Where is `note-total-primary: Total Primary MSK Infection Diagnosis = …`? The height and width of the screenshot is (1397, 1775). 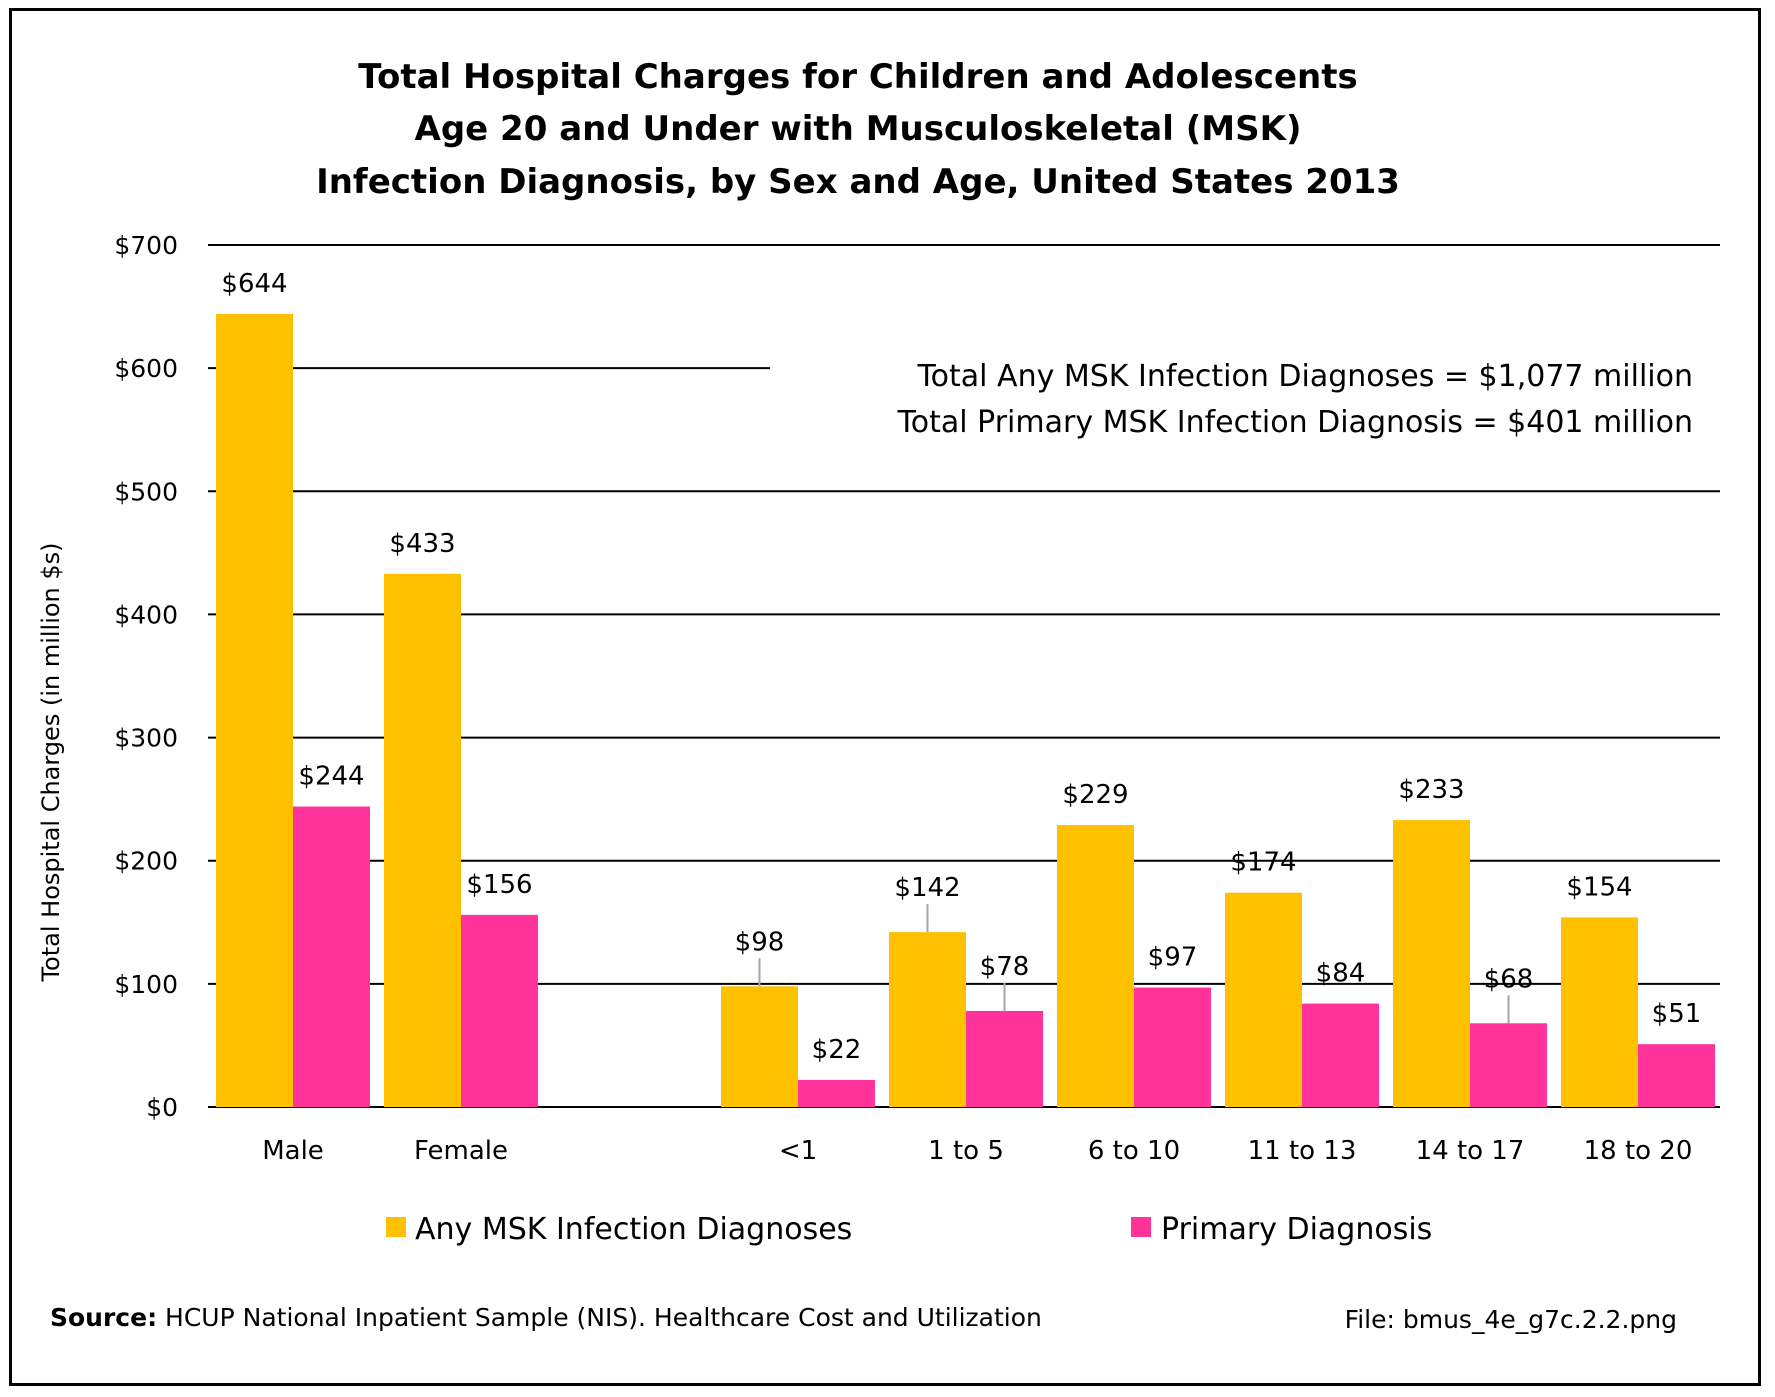 note-total-primary: Total Primary MSK Infection Diagnosis = … is located at coordinates (1295, 422).